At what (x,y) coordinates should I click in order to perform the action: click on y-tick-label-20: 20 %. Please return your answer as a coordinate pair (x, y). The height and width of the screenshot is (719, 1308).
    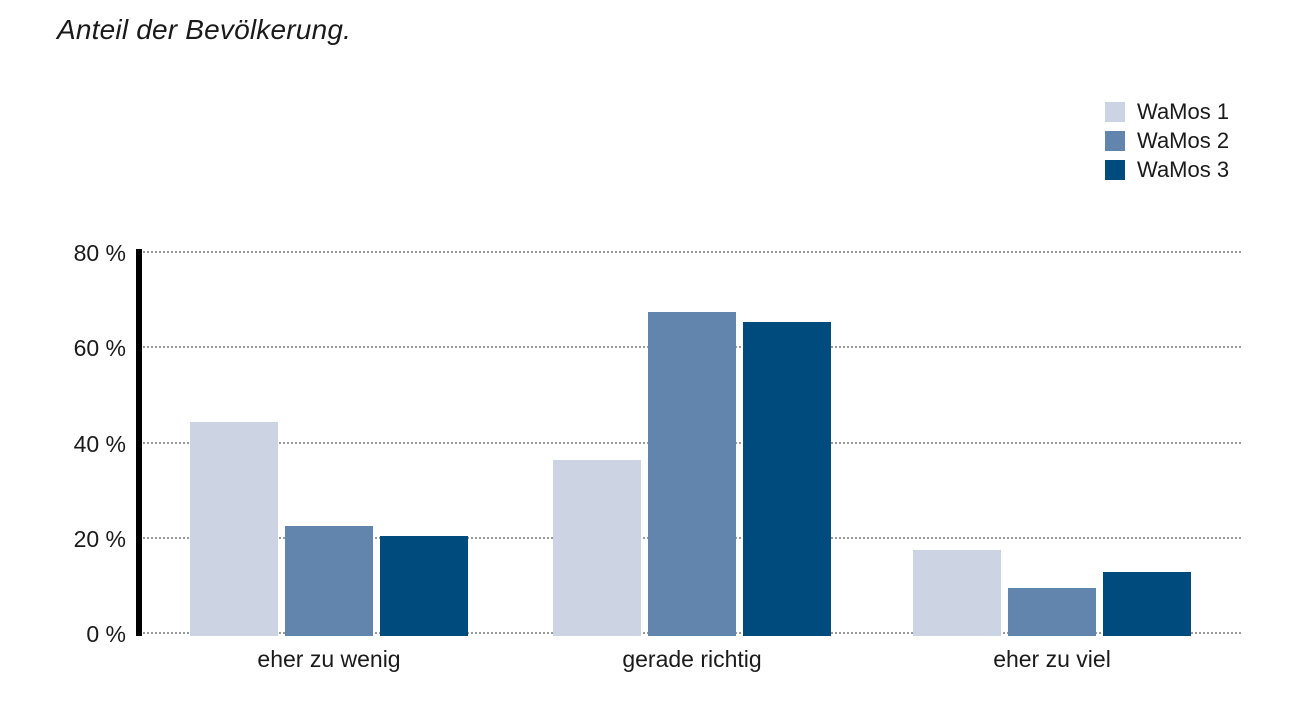
    Looking at the image, I should click on (99, 538).